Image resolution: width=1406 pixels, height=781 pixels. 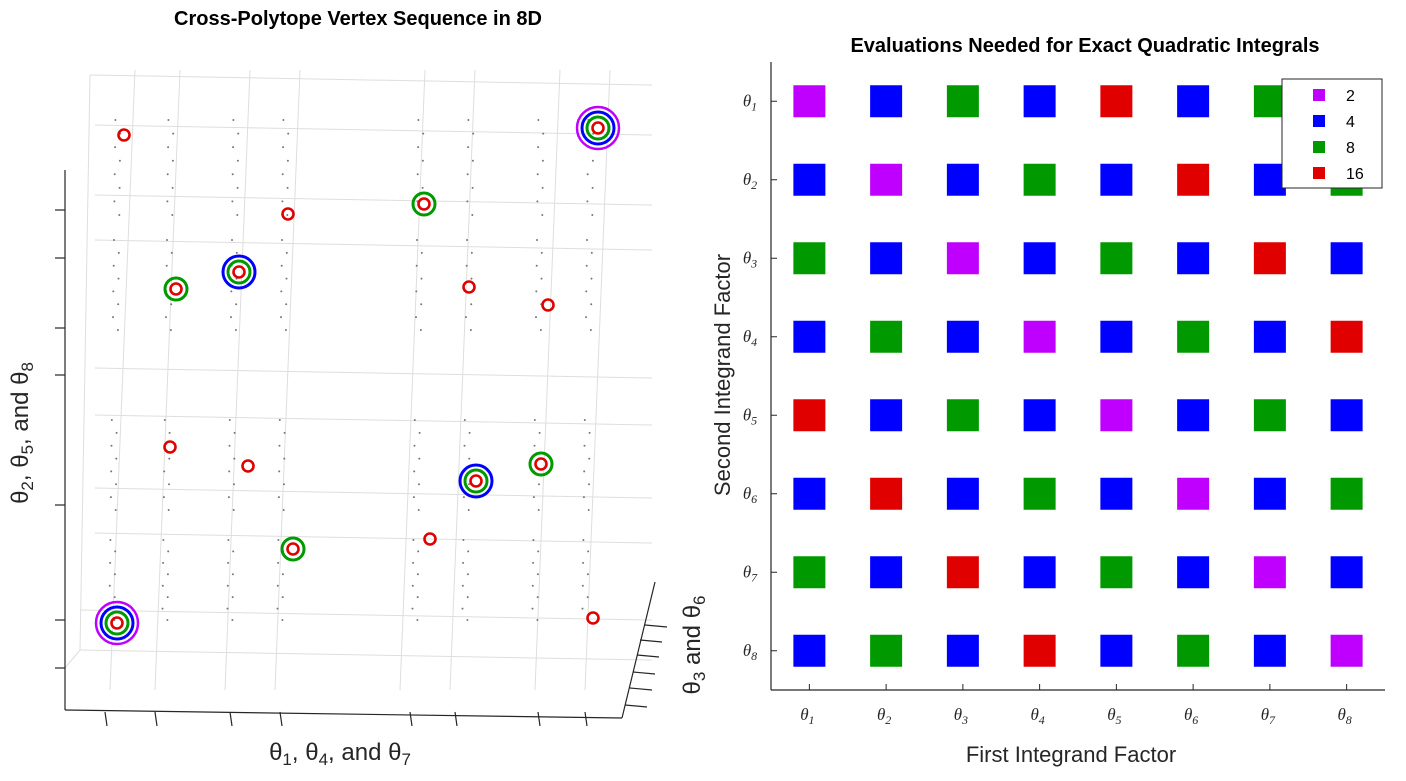 What do you see at coordinates (424, 204) in the screenshot?
I see `marker-p6` at bounding box center [424, 204].